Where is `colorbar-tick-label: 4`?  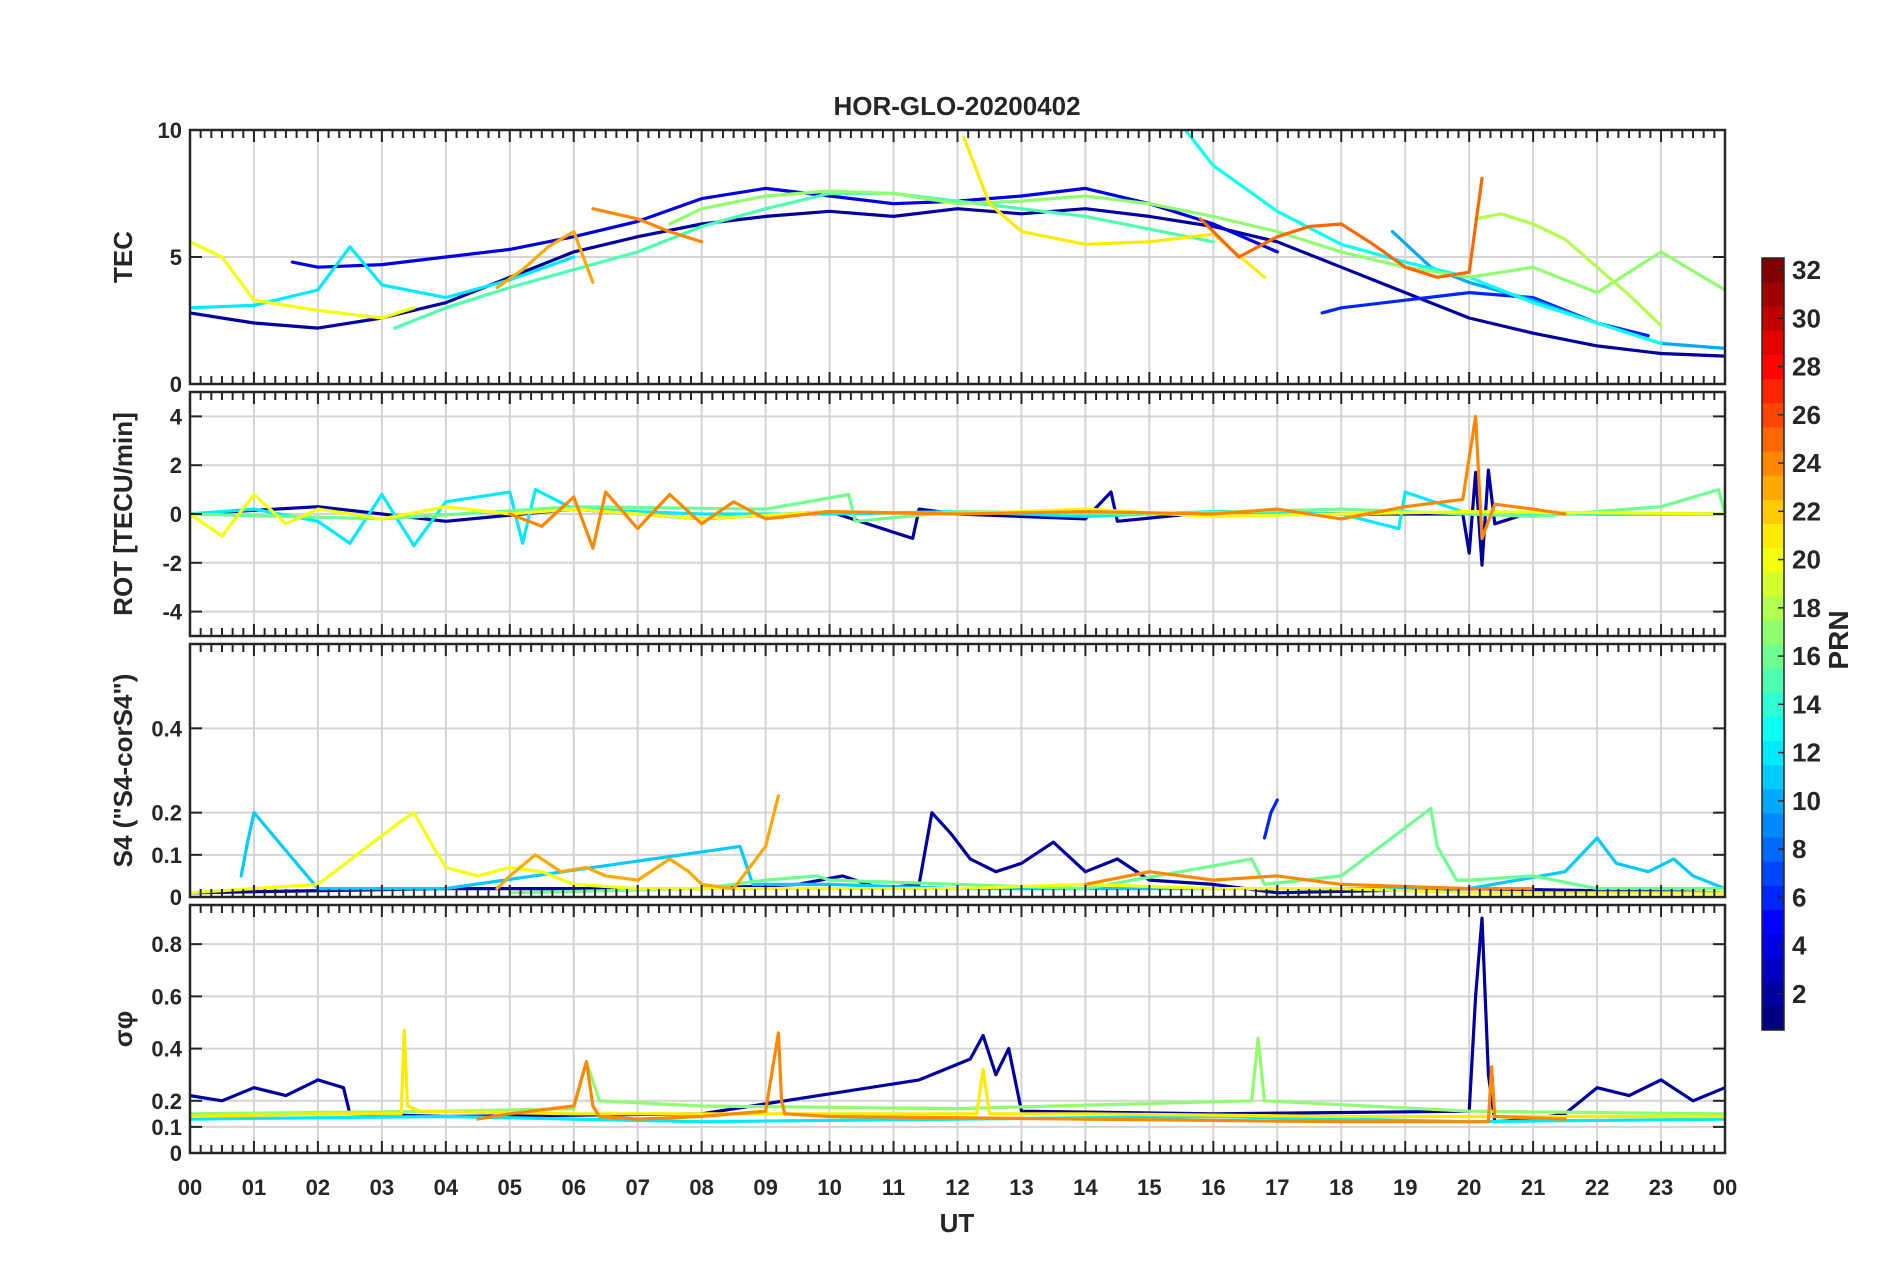 colorbar-tick-label: 4 is located at coordinates (1799, 946).